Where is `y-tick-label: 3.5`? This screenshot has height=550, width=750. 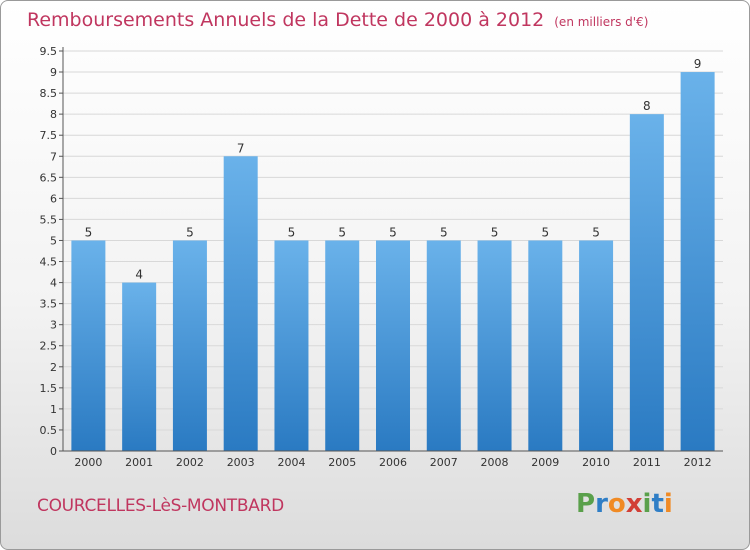
y-tick-label: 3.5 is located at coordinates (49, 304).